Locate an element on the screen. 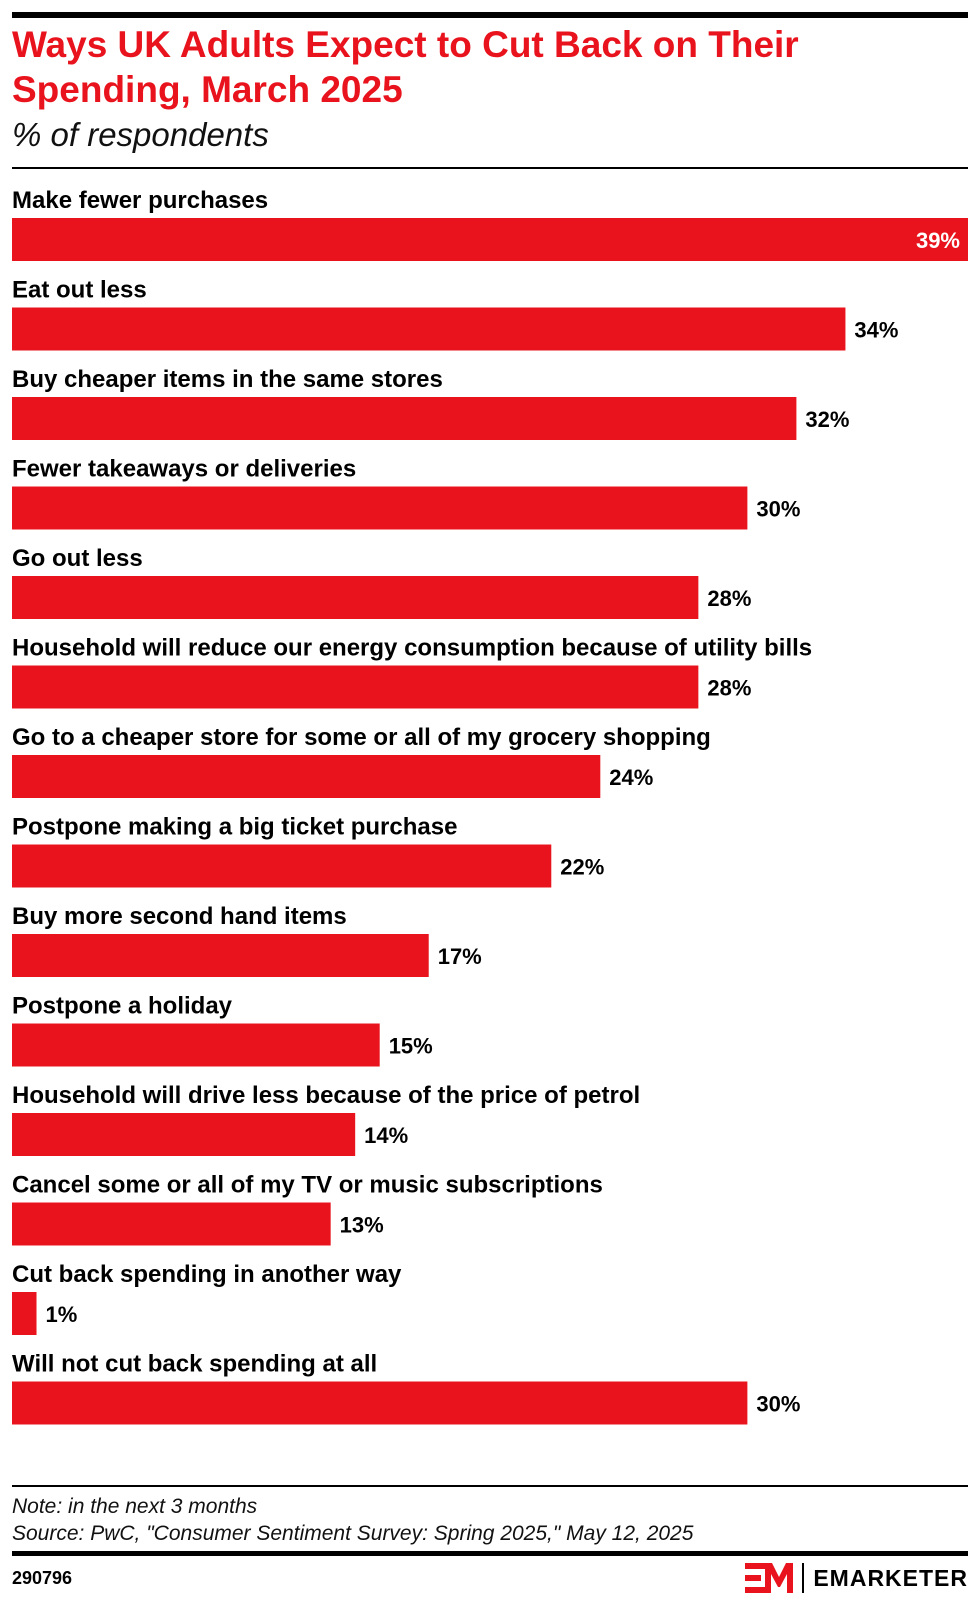 The width and height of the screenshot is (980, 1605). footer-rule-top is located at coordinates (490, 1486).